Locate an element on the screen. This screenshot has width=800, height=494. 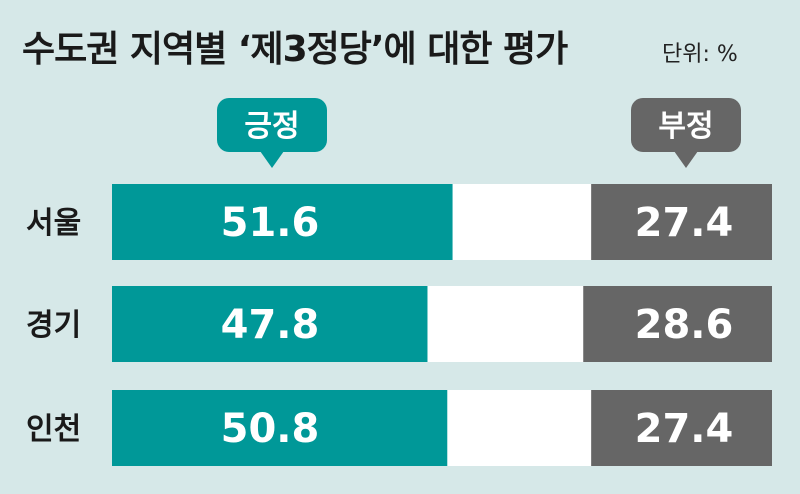
negative-legend-label: 부정 is located at coordinates (685, 126).